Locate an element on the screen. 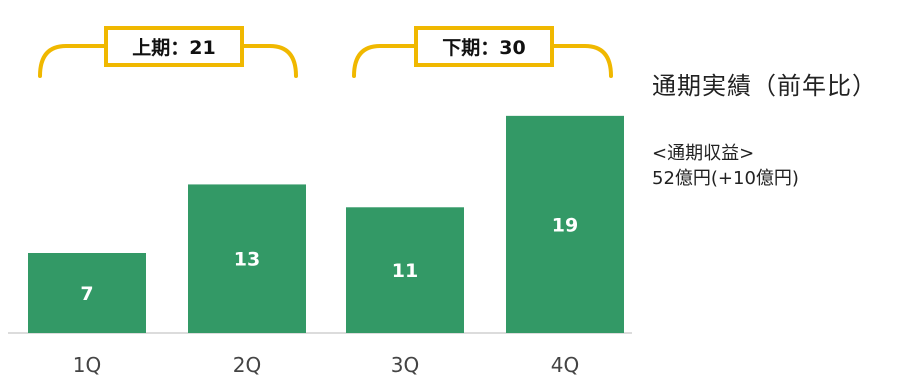 This screenshot has width=922, height=375. summary-value: 52億円(+10億円) is located at coordinates (725, 178).